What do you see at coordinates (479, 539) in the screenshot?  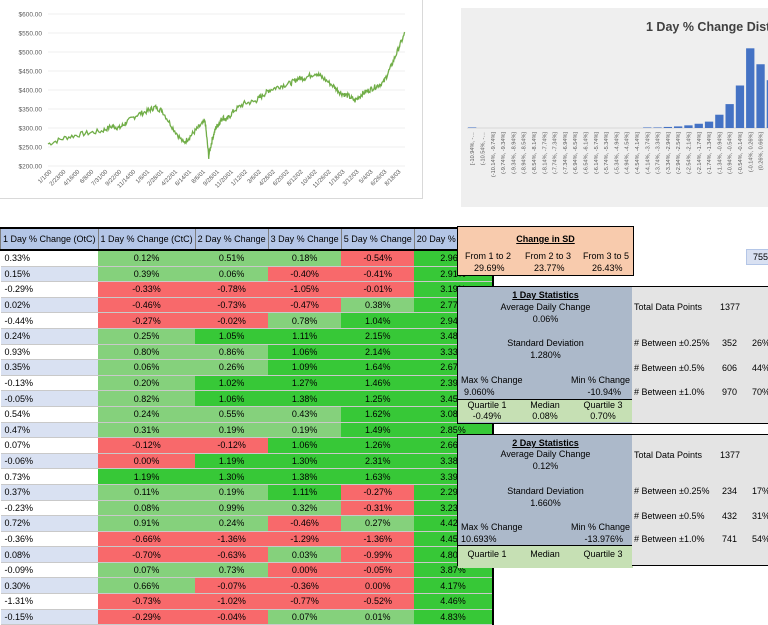 I see `two-day-max-value: 10.693%` at bounding box center [479, 539].